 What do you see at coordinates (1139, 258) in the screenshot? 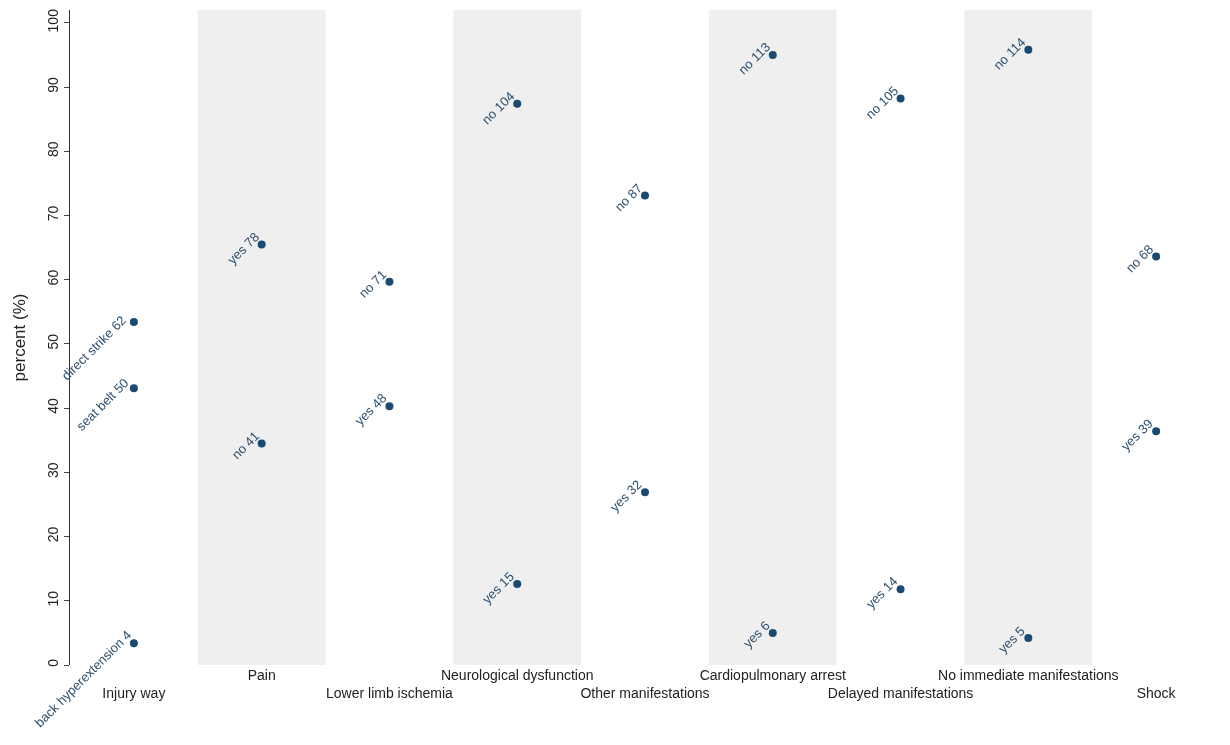
I see `data-label: no 68` at bounding box center [1139, 258].